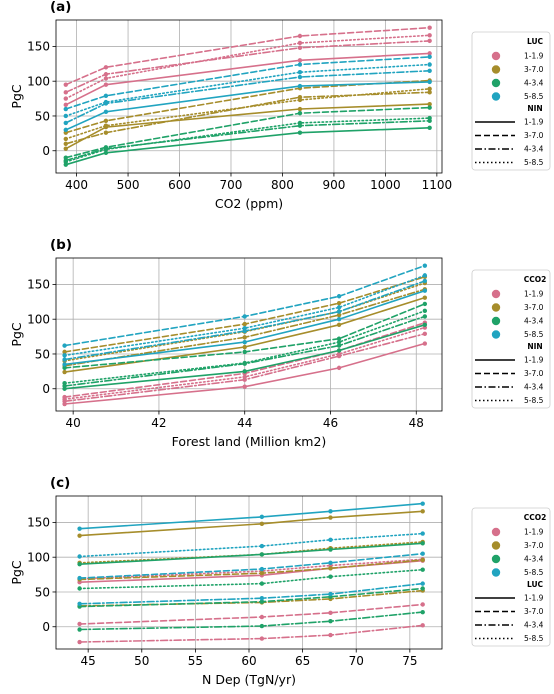  What do you see at coordinates (244, 423) in the screenshot?
I see `x-tick-label: 44` at bounding box center [244, 423].